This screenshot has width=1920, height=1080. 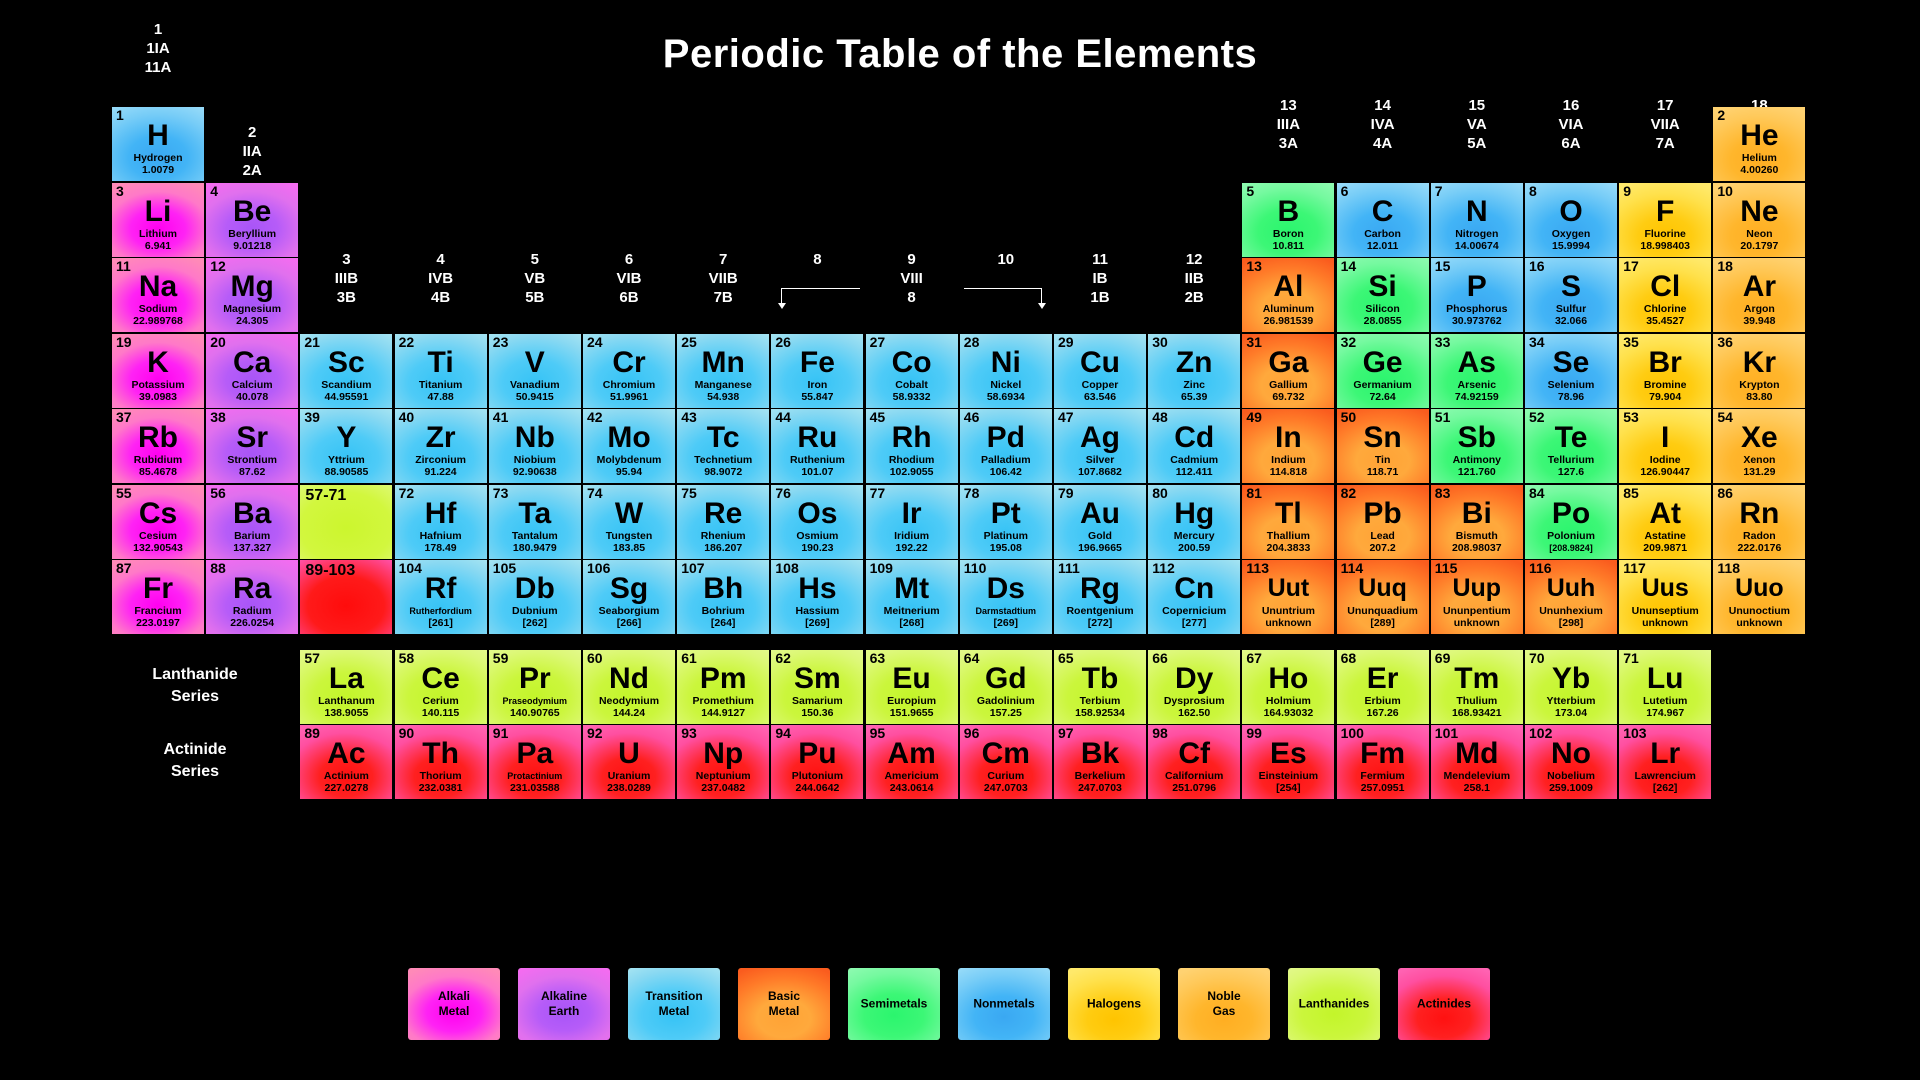 I want to click on element-cell-ni: 28 Ni Nickel 58.6934, so click(x=1005, y=371).